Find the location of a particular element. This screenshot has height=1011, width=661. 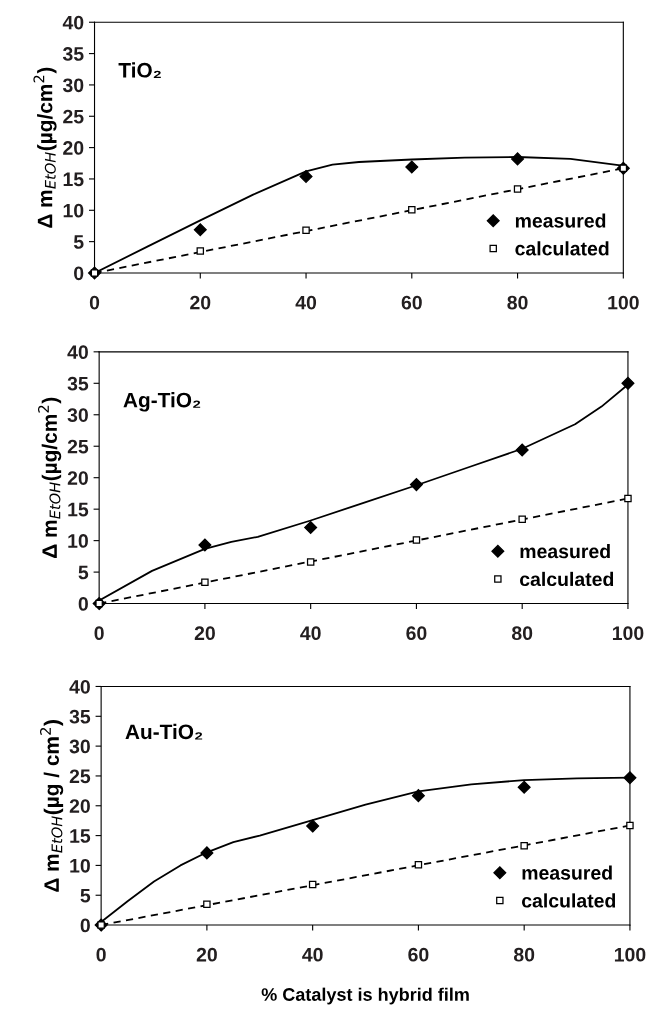

annotation: TiO₂ is located at coordinates (139, 70).